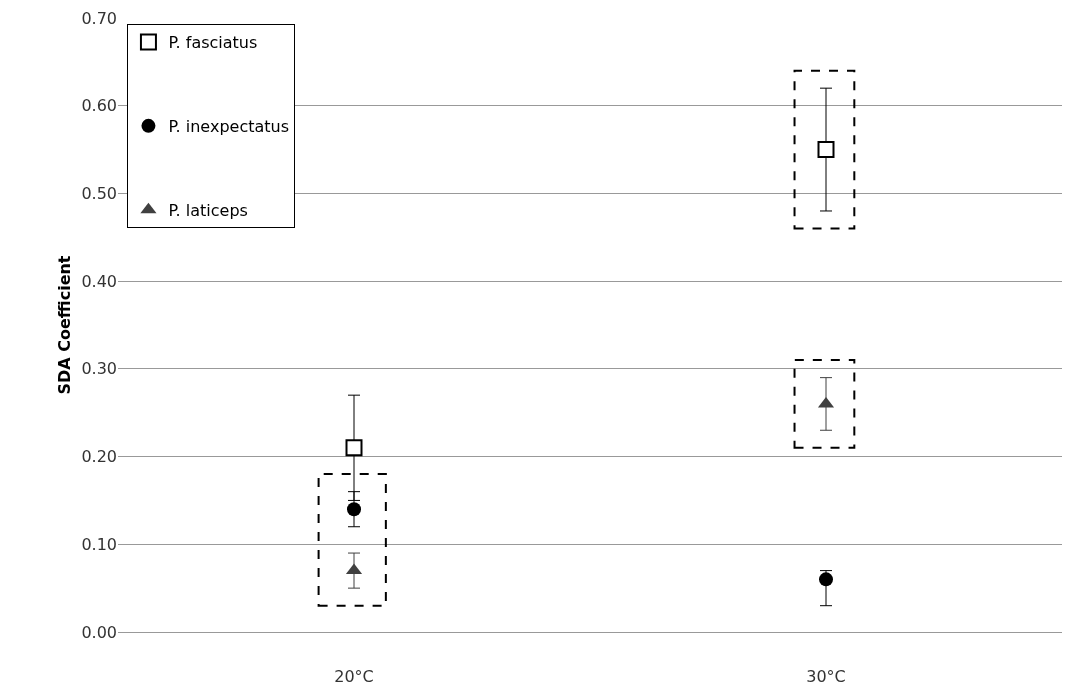  What do you see at coordinates (99, 632) in the screenshot?
I see `y-tick-label: 0.00` at bounding box center [99, 632].